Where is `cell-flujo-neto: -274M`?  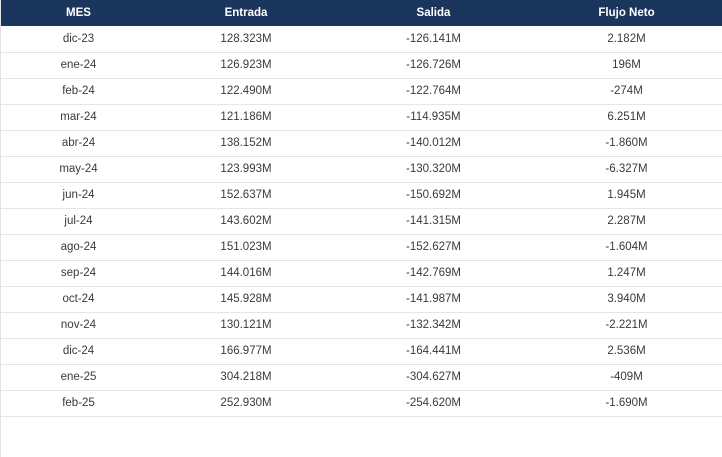
cell-flujo-neto: -274M is located at coordinates (626, 91).